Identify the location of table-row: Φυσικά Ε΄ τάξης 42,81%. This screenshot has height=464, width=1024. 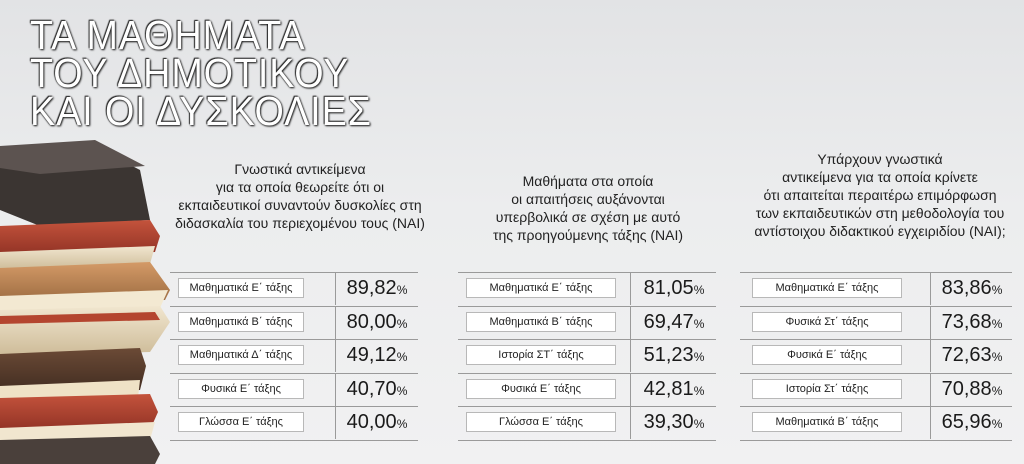
(587, 389).